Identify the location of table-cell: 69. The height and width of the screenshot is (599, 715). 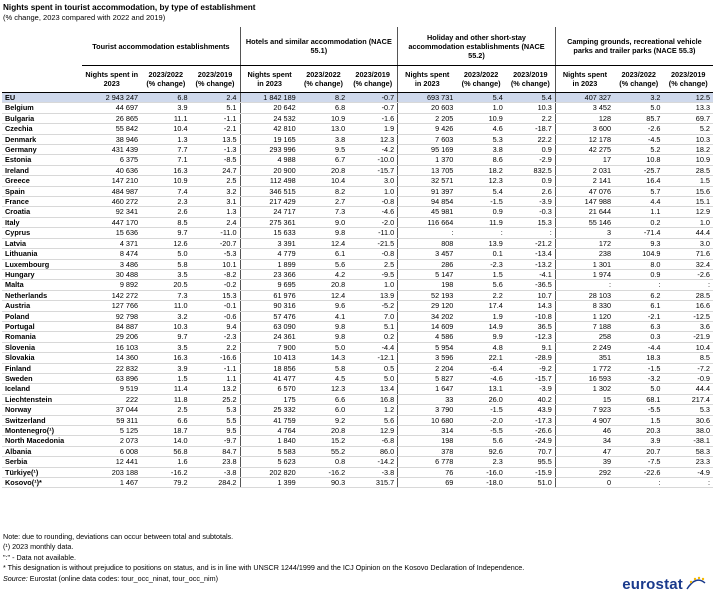
(427, 483).